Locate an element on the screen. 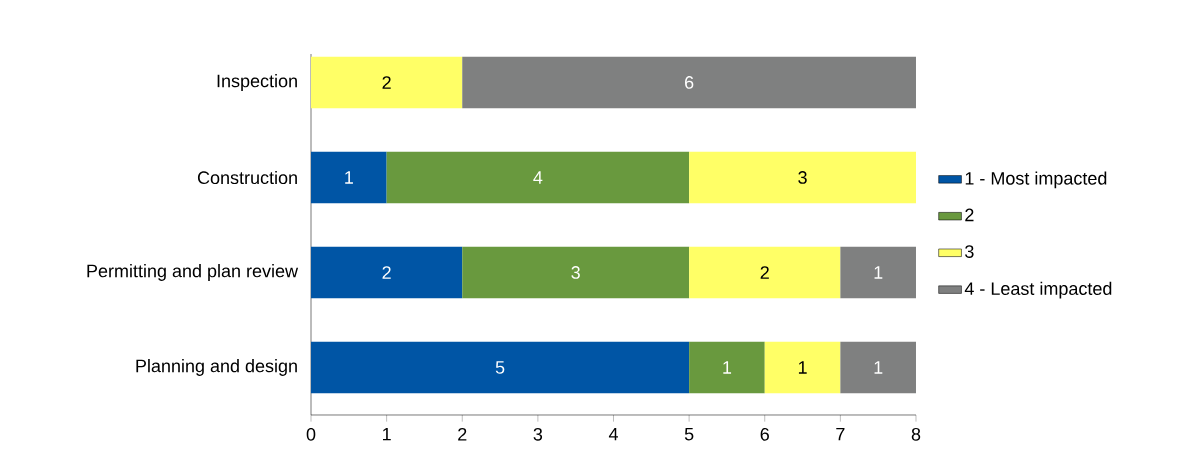 This screenshot has height=474, width=1178. x-tick-label: 8 is located at coordinates (916, 434).